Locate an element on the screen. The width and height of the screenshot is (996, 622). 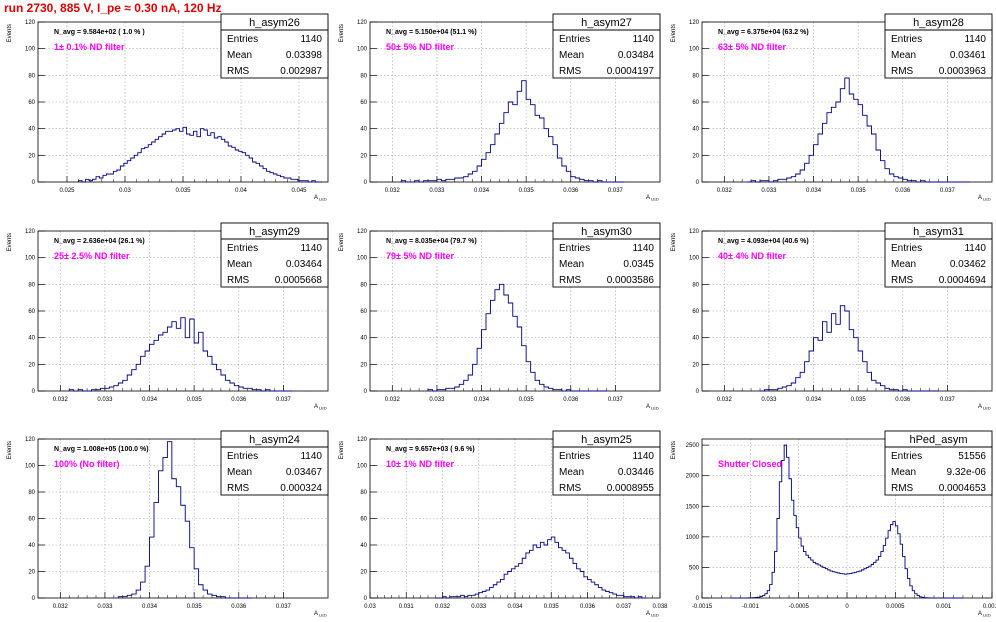
histogram-series-hPed_asym is located at coordinates (847, 521).